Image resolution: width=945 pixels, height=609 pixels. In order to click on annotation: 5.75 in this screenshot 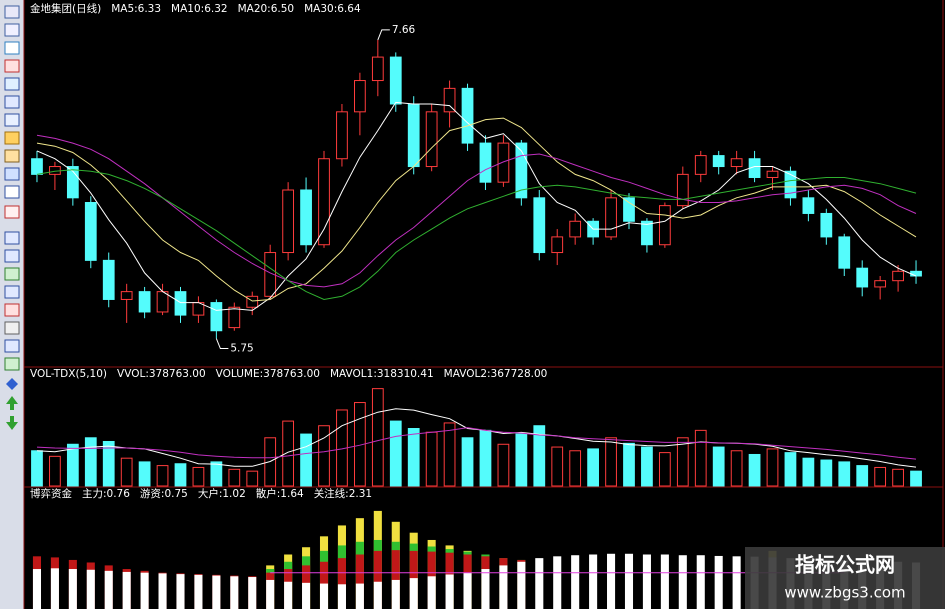, I will do `click(241, 349)`.